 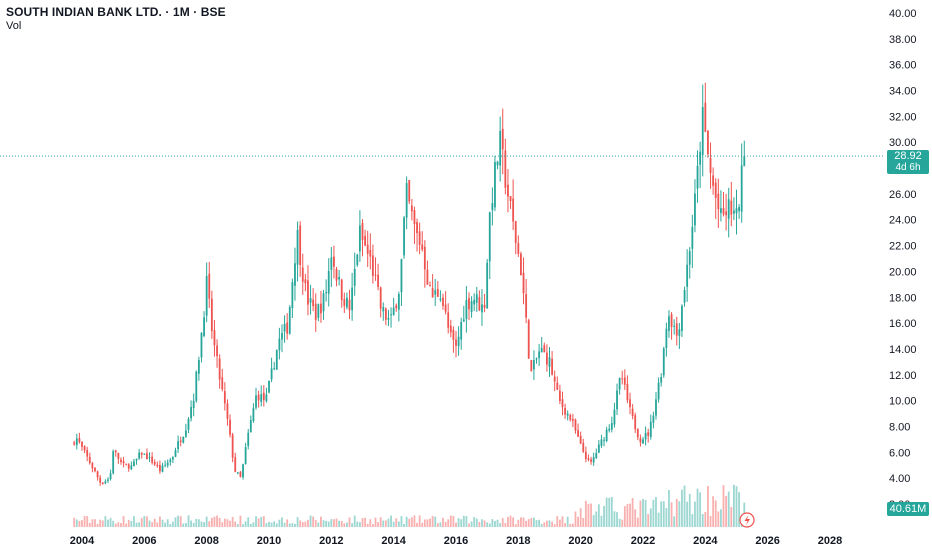 What do you see at coordinates (903, 40) in the screenshot?
I see `price-tick-label: 38.00` at bounding box center [903, 40].